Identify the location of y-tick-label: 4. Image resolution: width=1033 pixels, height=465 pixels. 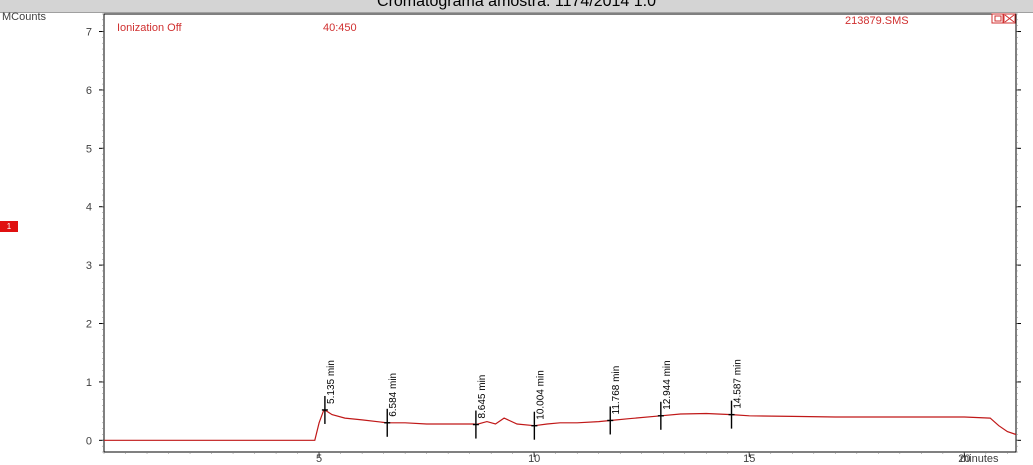
(89, 208).